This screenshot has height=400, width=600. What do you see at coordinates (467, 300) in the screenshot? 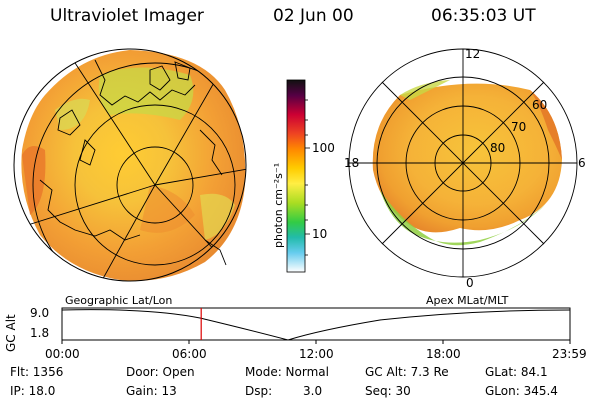
I see `apex-label: Apex MLat/MLT` at bounding box center [467, 300].